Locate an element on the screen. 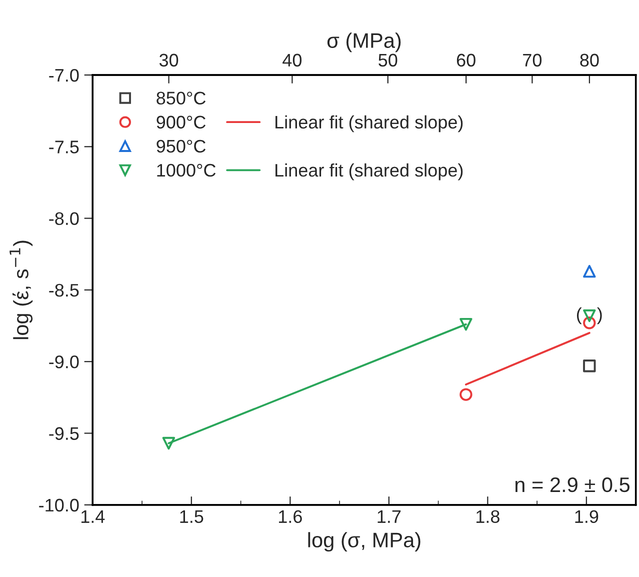 This screenshot has height=577, width=639. y-tick-label: -9.0 is located at coordinates (64, 362).